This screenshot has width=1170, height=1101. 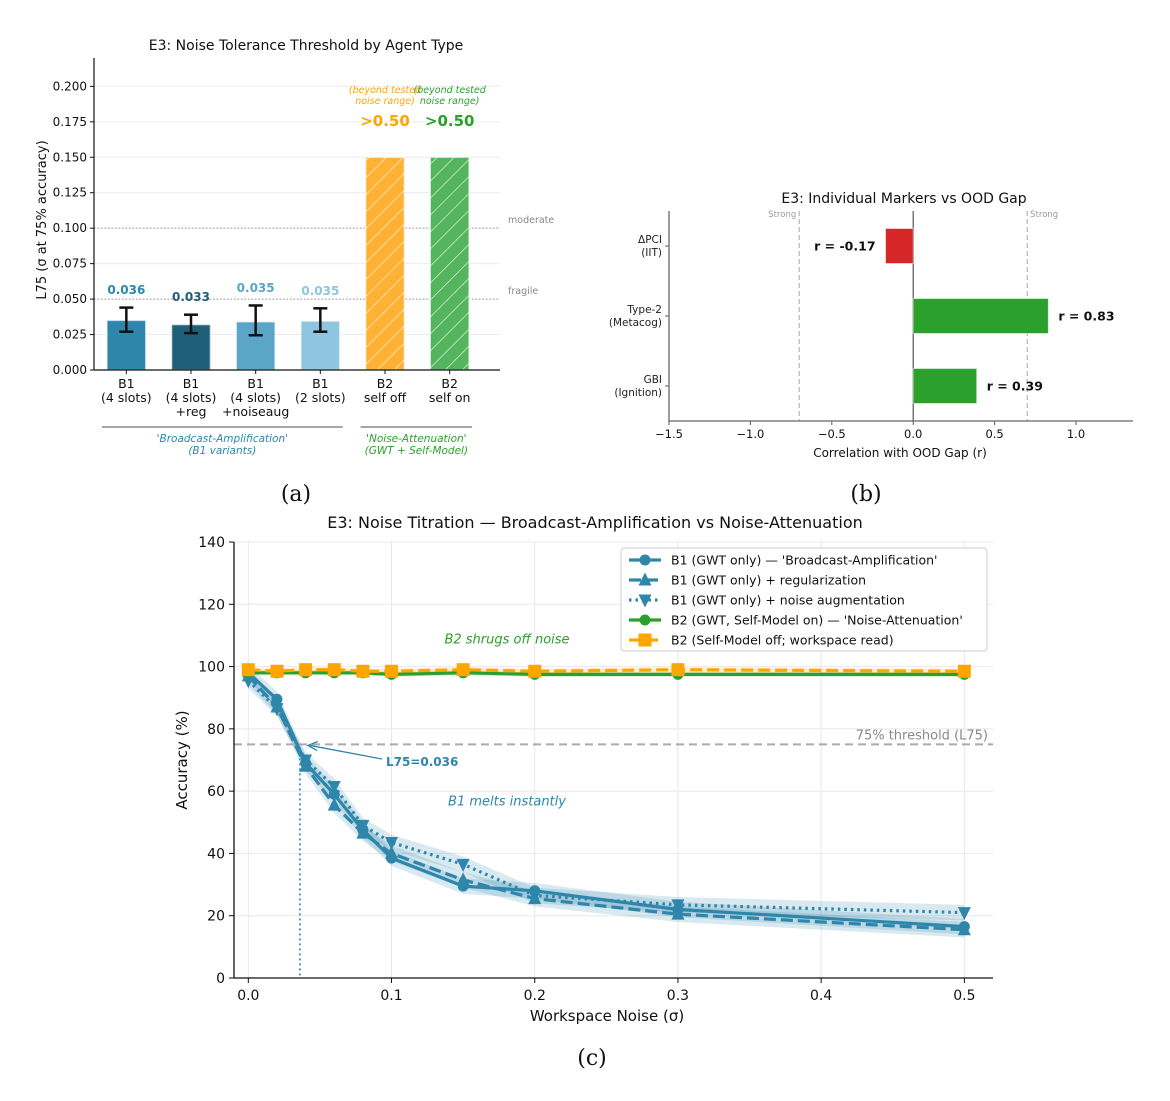 What do you see at coordinates (70, 157) in the screenshot?
I see `y-tick-label: 0.150` at bounding box center [70, 157].